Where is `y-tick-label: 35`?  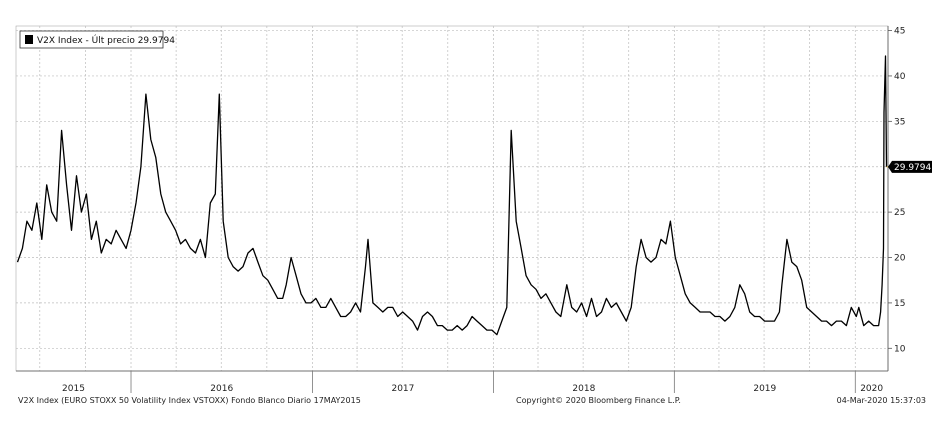
y-tick-label: 35 is located at coordinates (899, 122).